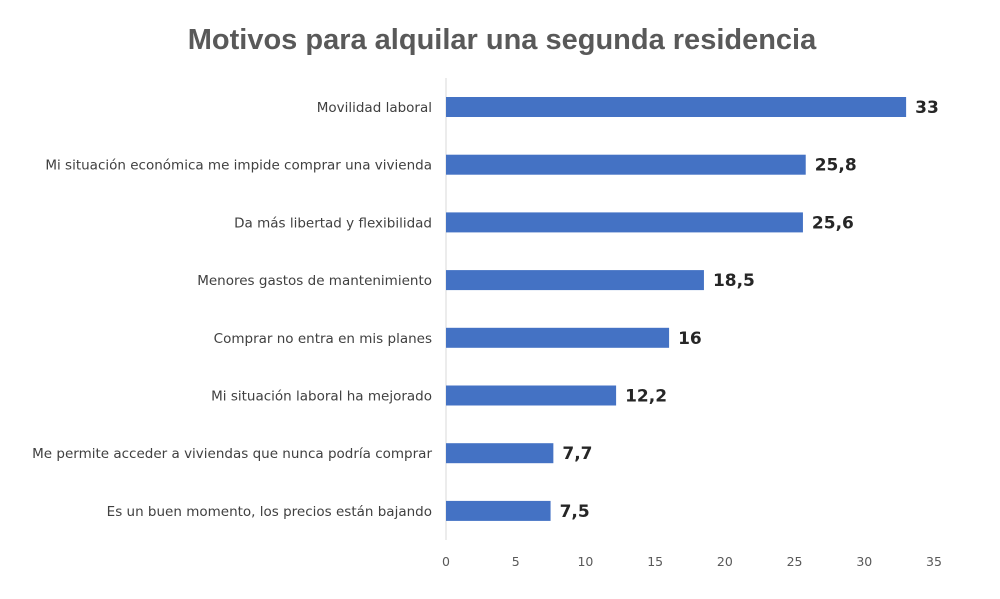 This screenshot has width=1000, height=599. I want to click on value-label: 33, so click(927, 108).